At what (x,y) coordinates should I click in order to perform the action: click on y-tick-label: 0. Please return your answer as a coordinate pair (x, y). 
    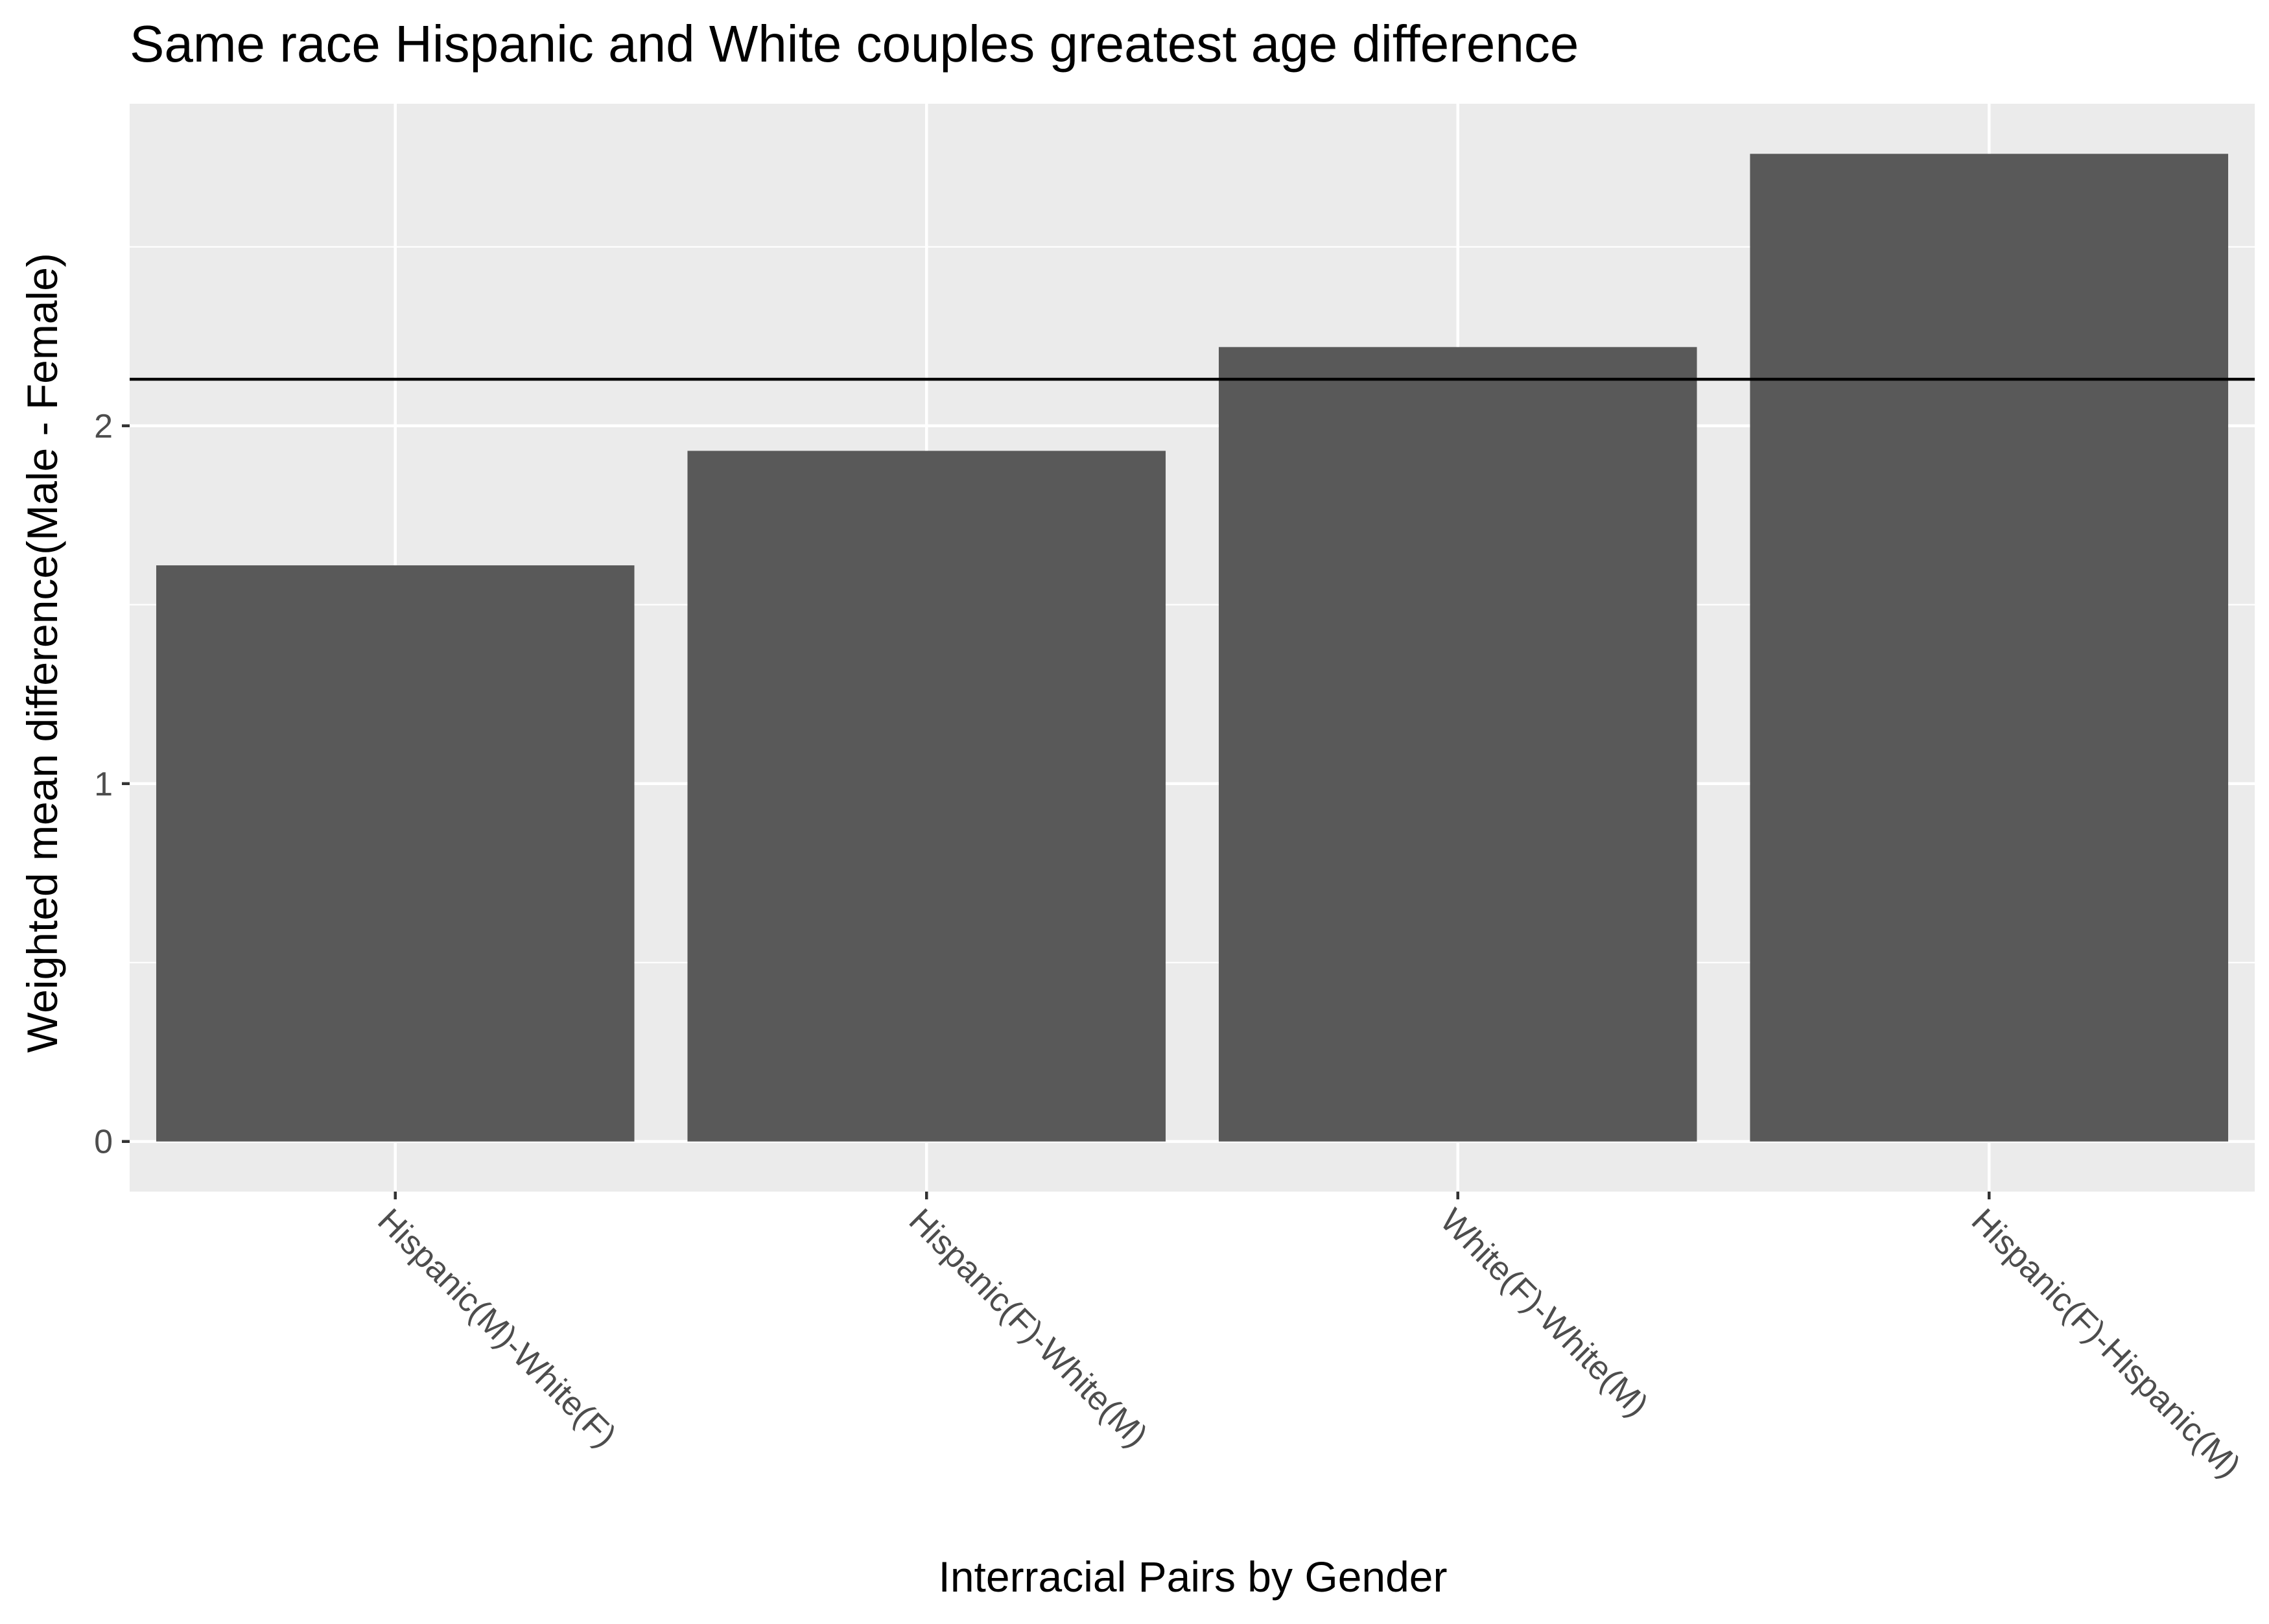
    Looking at the image, I should click on (103, 1142).